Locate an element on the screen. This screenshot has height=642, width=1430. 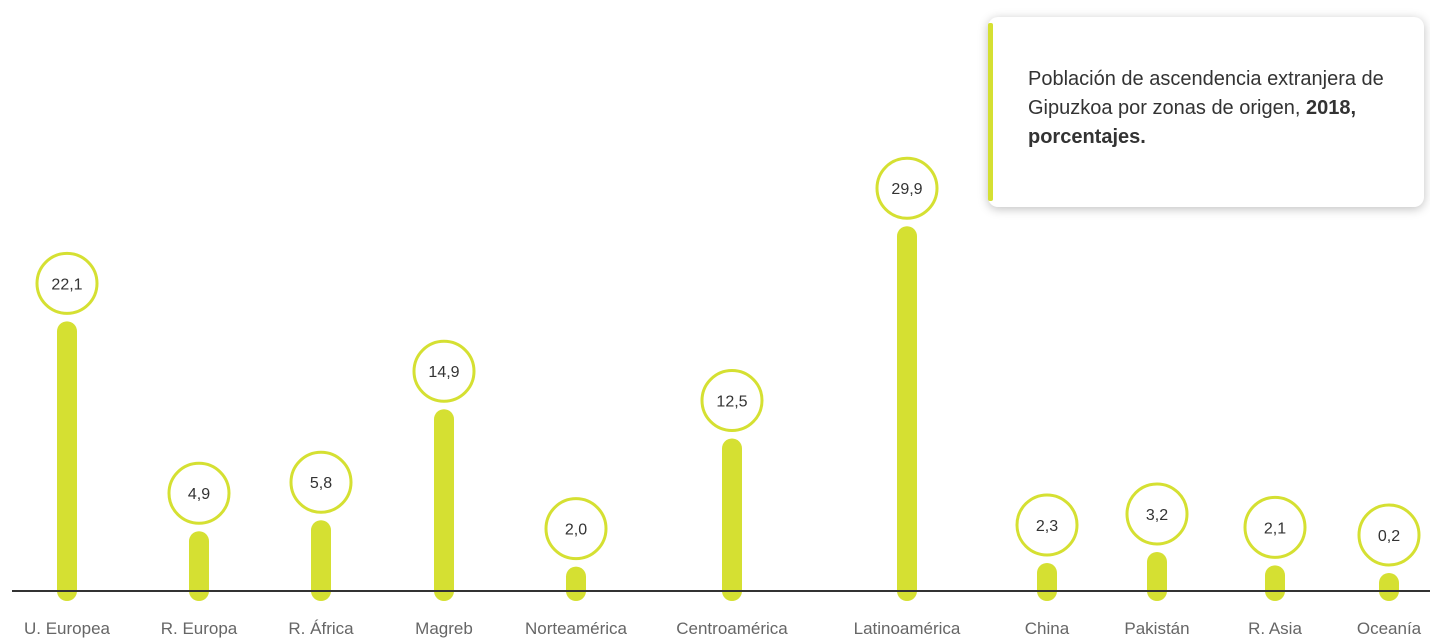
data-label: 5,8 is located at coordinates (321, 483).